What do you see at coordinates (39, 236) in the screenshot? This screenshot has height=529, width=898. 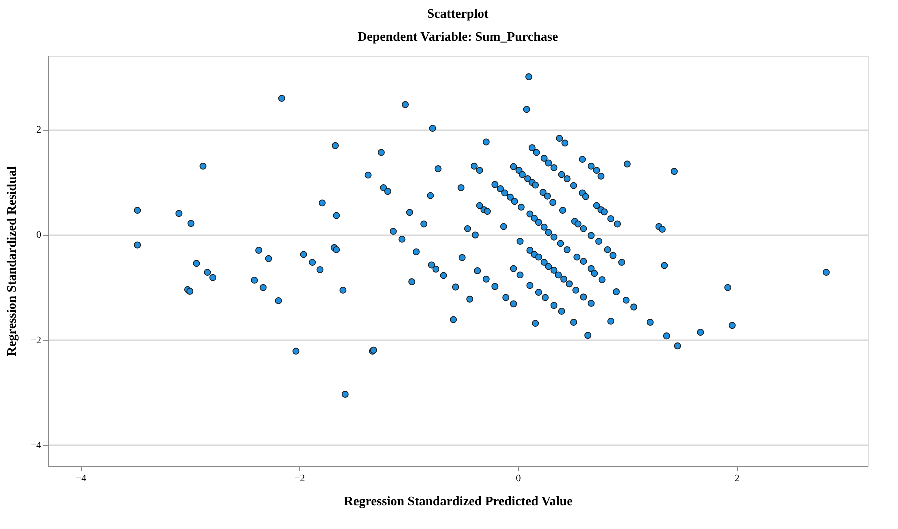 I see `y-tick-label: 0` at bounding box center [39, 236].